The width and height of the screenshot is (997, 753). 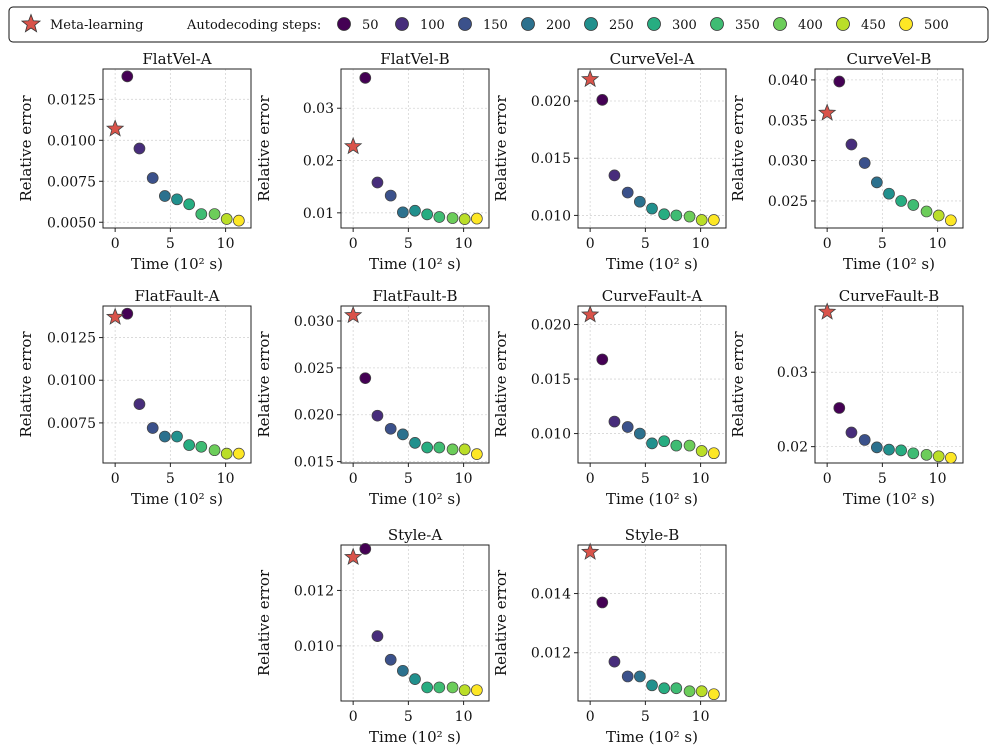 I want to click on y-tick-label: 0.014, so click(x=551, y=595).